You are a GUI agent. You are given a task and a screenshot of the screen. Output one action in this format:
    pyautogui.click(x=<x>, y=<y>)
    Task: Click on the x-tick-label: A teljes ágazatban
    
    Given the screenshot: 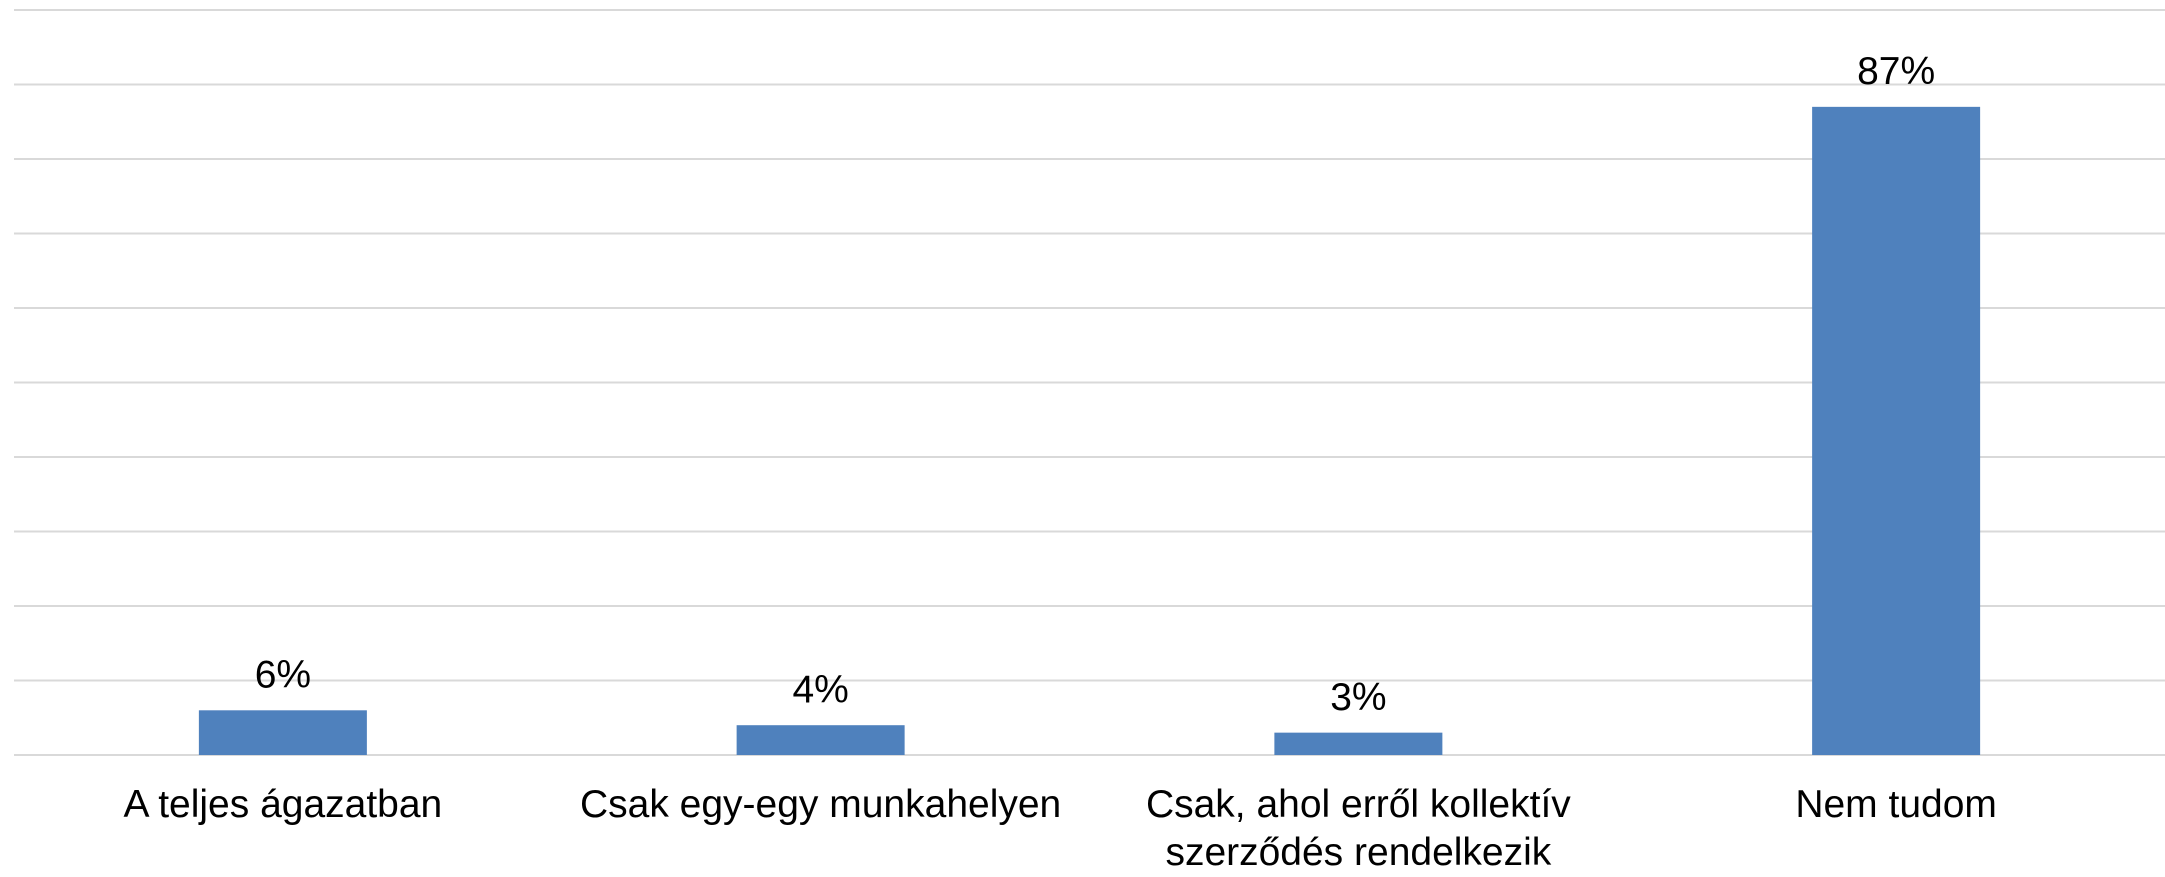 What is the action you would take?
    pyautogui.click(x=283, y=804)
    